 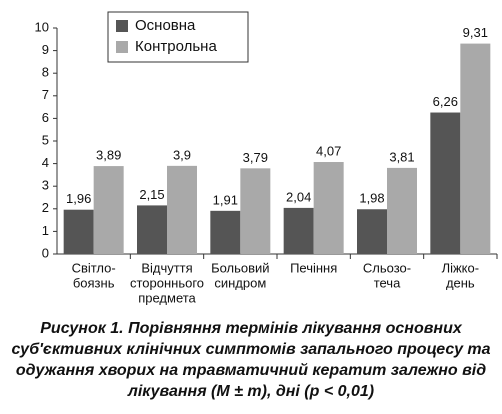 What do you see at coordinates (45, 252) in the screenshot?
I see `y-tick-label: 0` at bounding box center [45, 252].